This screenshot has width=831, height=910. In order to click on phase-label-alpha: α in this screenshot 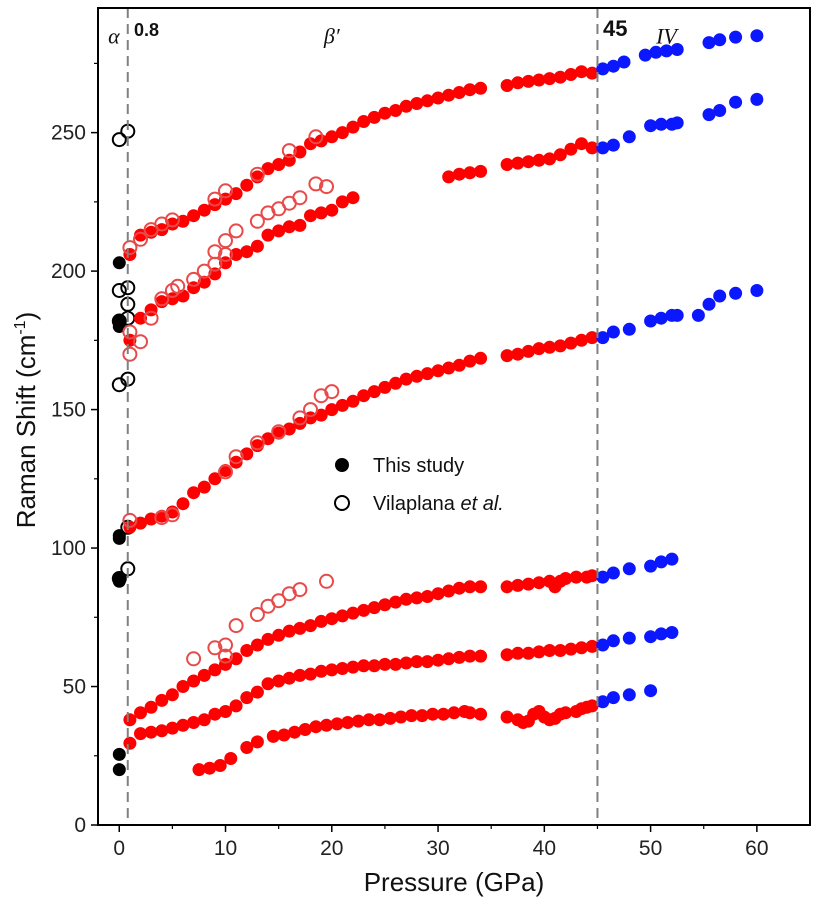, I will do `click(114, 36)`.